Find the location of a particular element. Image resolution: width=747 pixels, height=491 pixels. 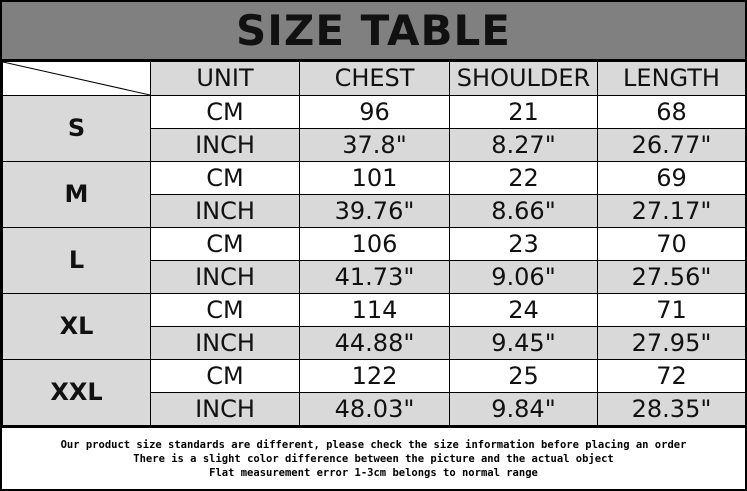

cell-chest: 48.03" is located at coordinates (374, 409).